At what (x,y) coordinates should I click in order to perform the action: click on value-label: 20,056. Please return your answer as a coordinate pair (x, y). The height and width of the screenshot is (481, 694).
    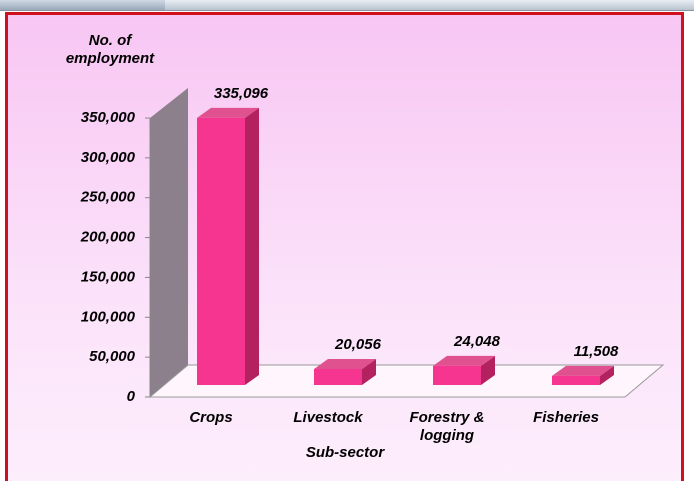
    Looking at the image, I should click on (358, 344).